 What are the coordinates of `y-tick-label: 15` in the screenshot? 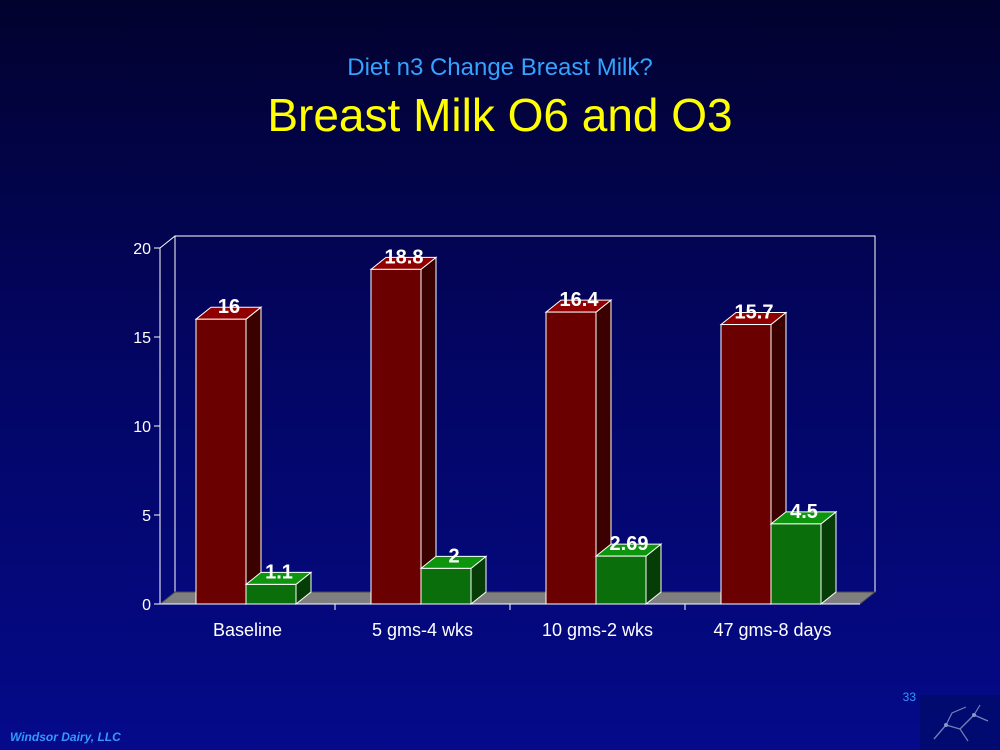 It's located at (142, 338).